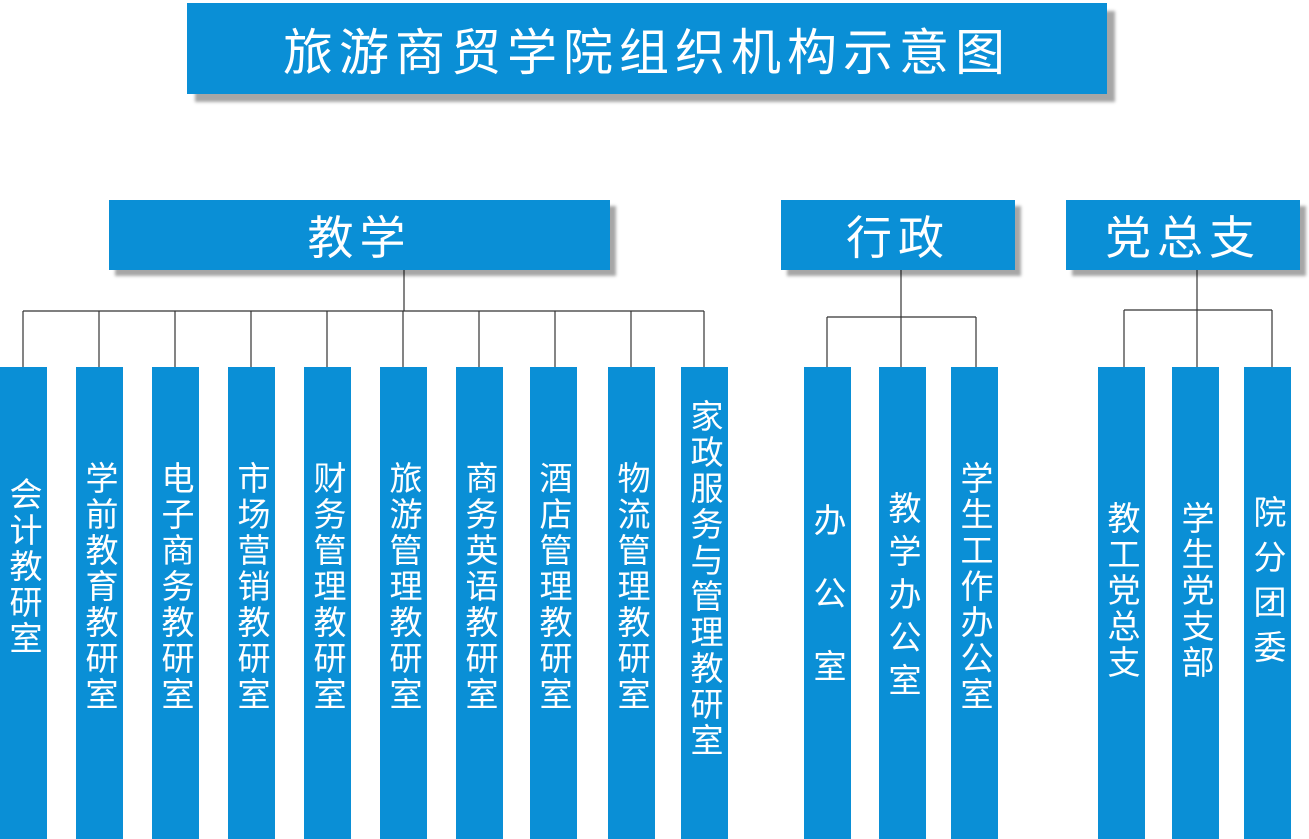 This screenshot has width=1309, height=839. I want to click on unit-logistics: 物流管理教研室, so click(631, 603).